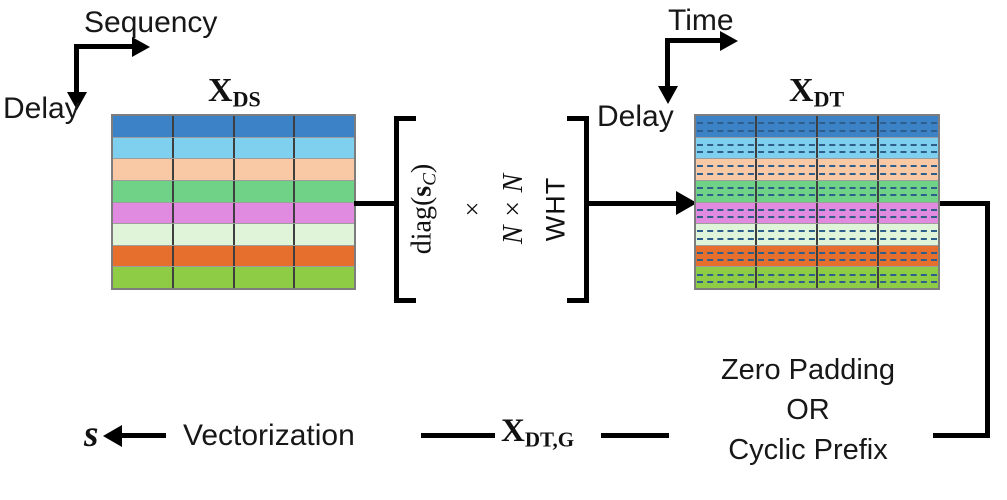 Image resolution: width=1007 pixels, height=500 pixels. What do you see at coordinates (987, 319) in the screenshot?
I see `connector-vertical` at bounding box center [987, 319].